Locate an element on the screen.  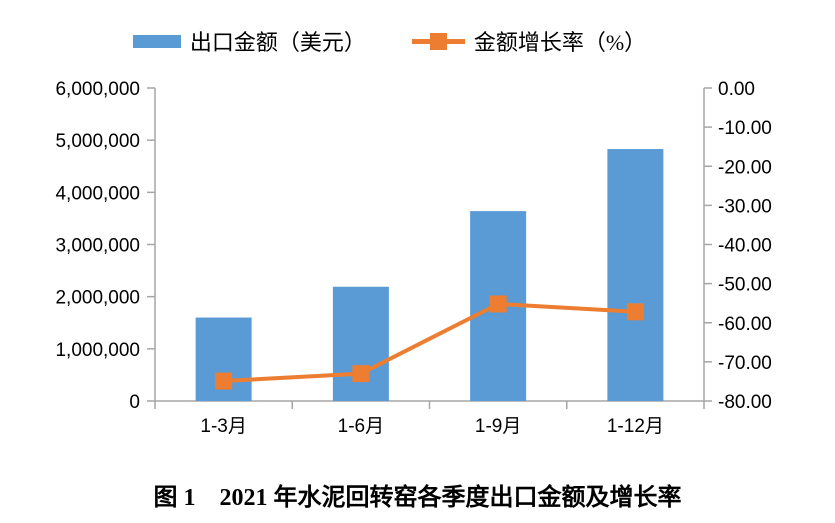
x-axis-category-label: 1-12月 is located at coordinates (635, 426).